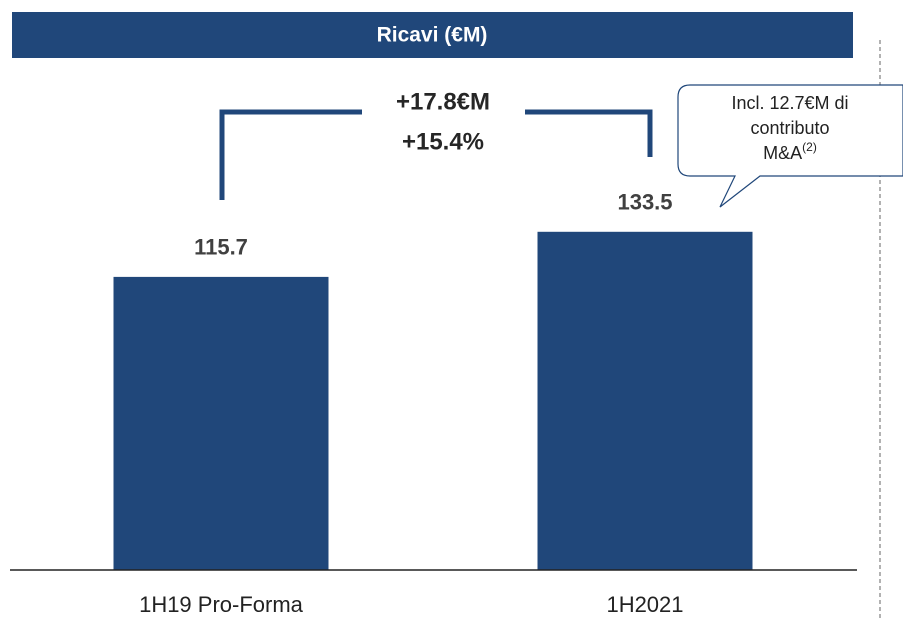 This screenshot has height=619, width=903. I want to click on data-label: 133.5, so click(644, 202).